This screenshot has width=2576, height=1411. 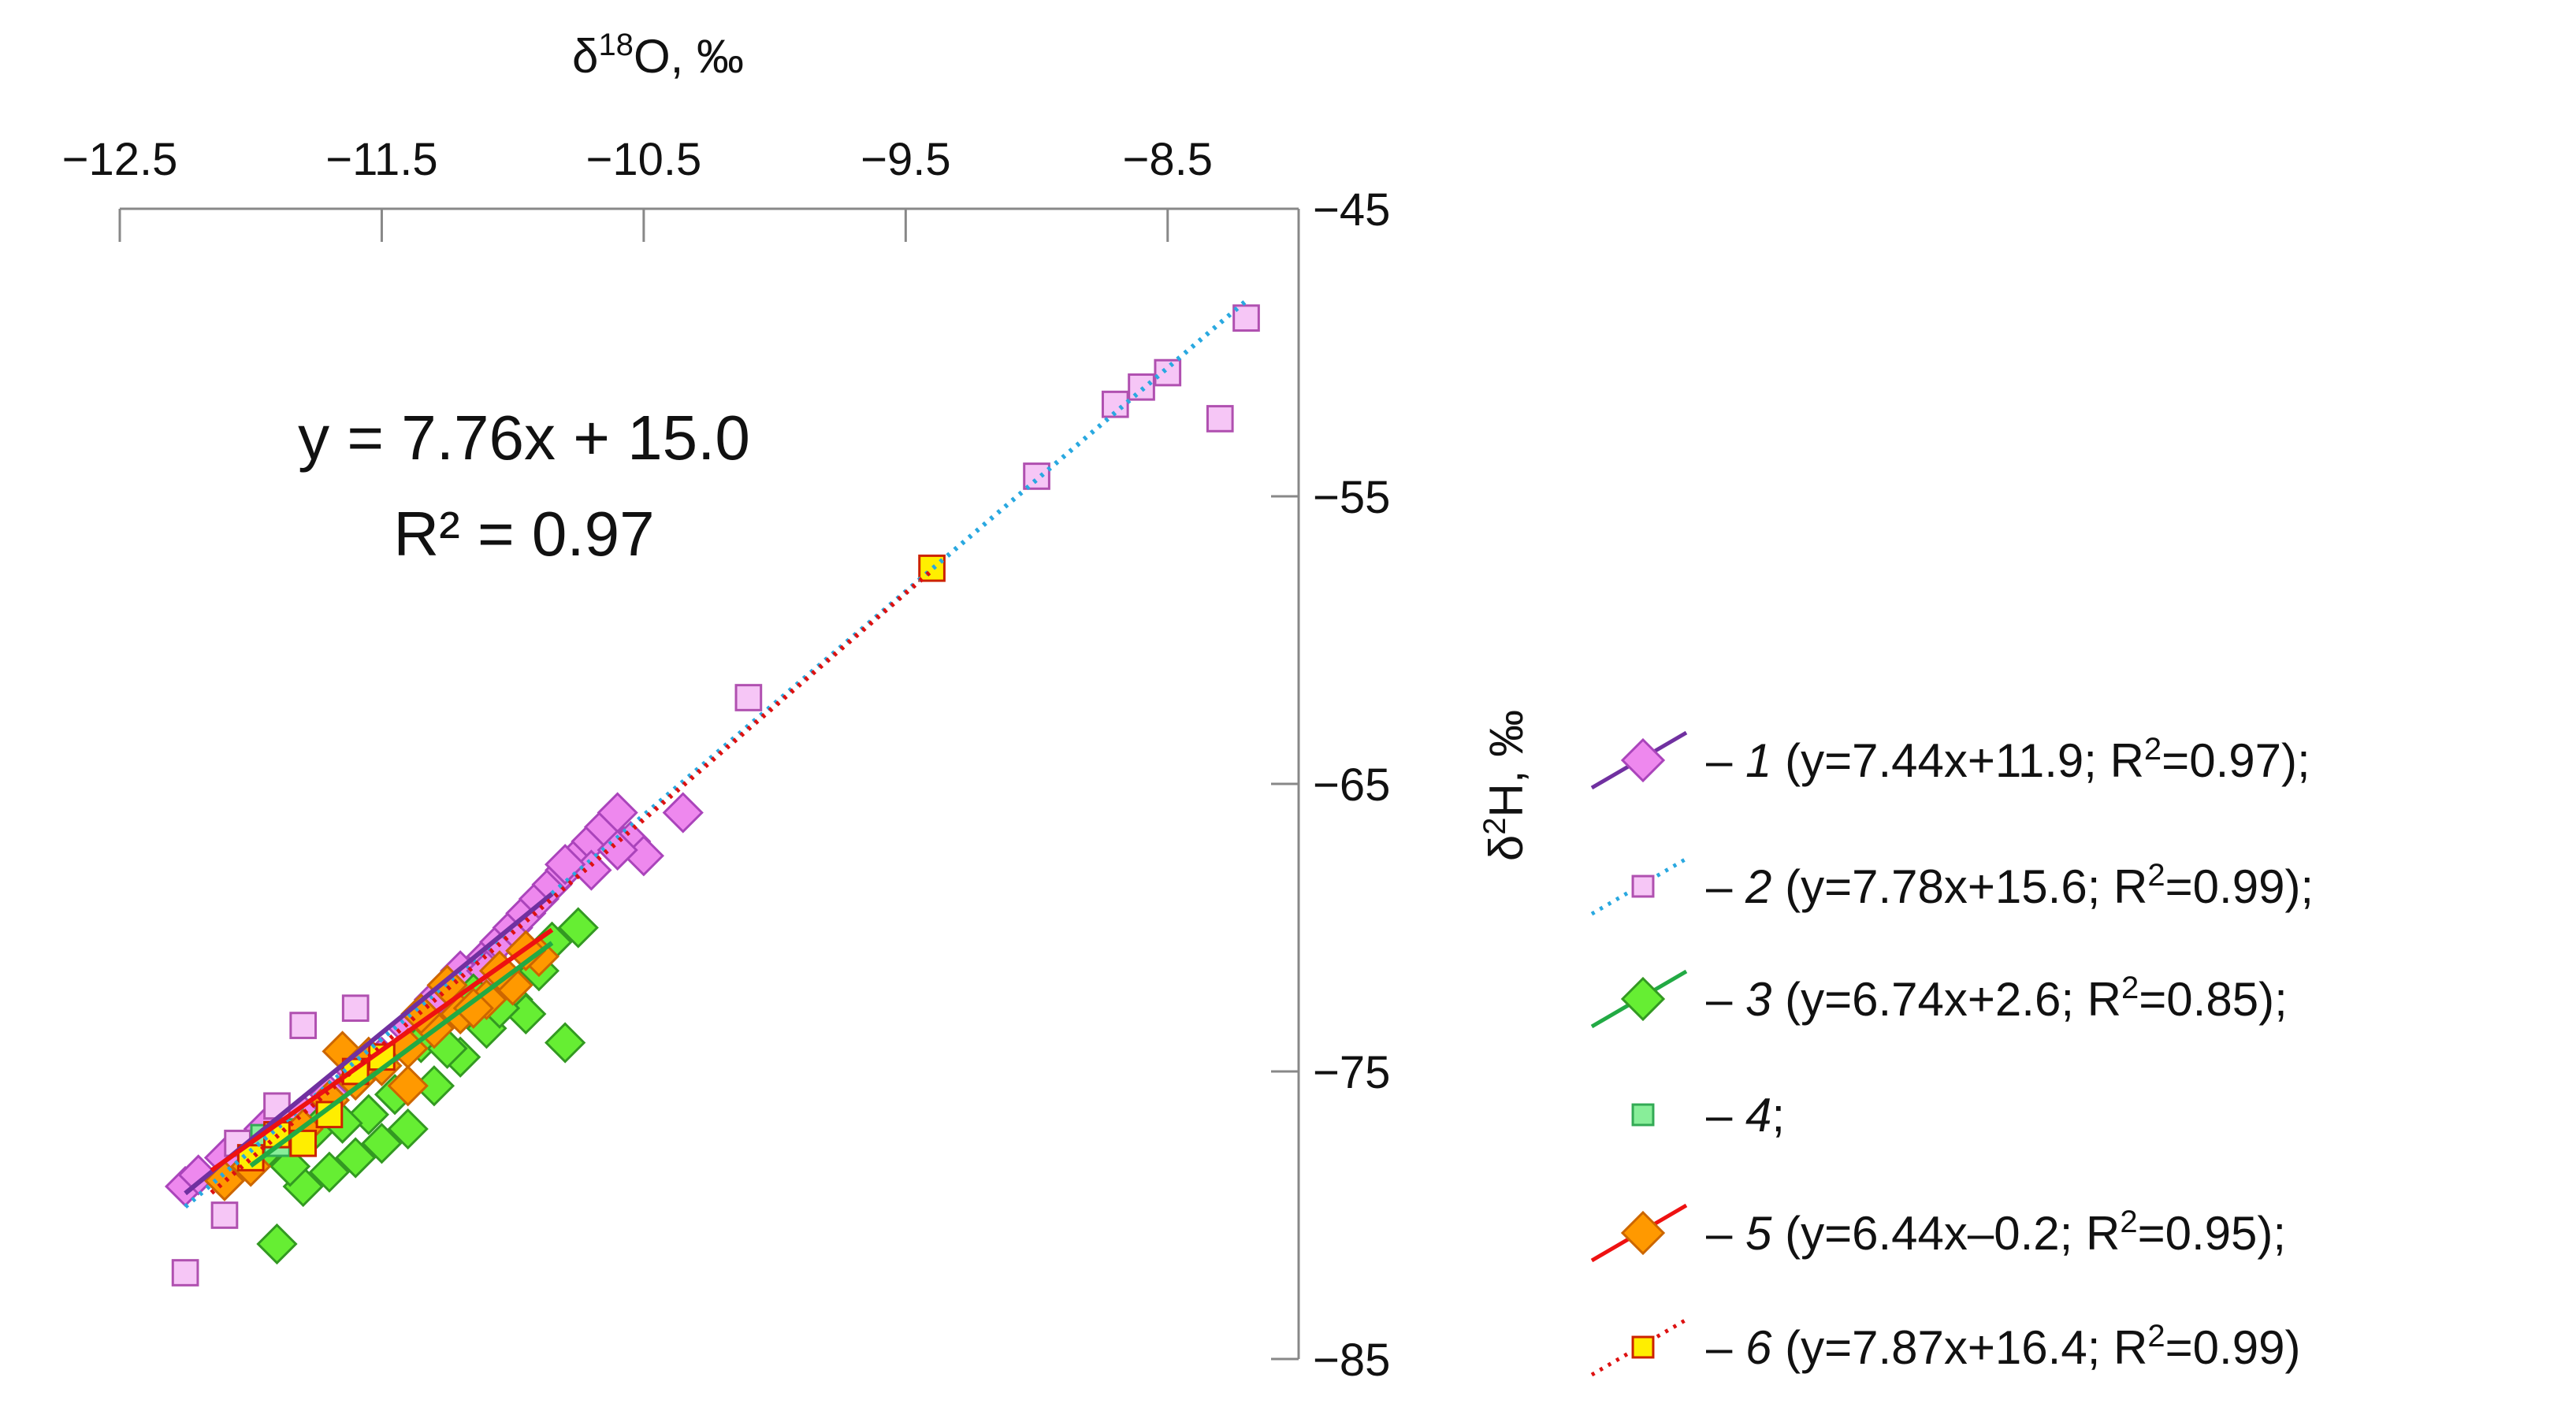 I want to click on legend-item-1: – 1 (y=7.44x+11.9; R2=0.97);, so click(x=1950, y=760).